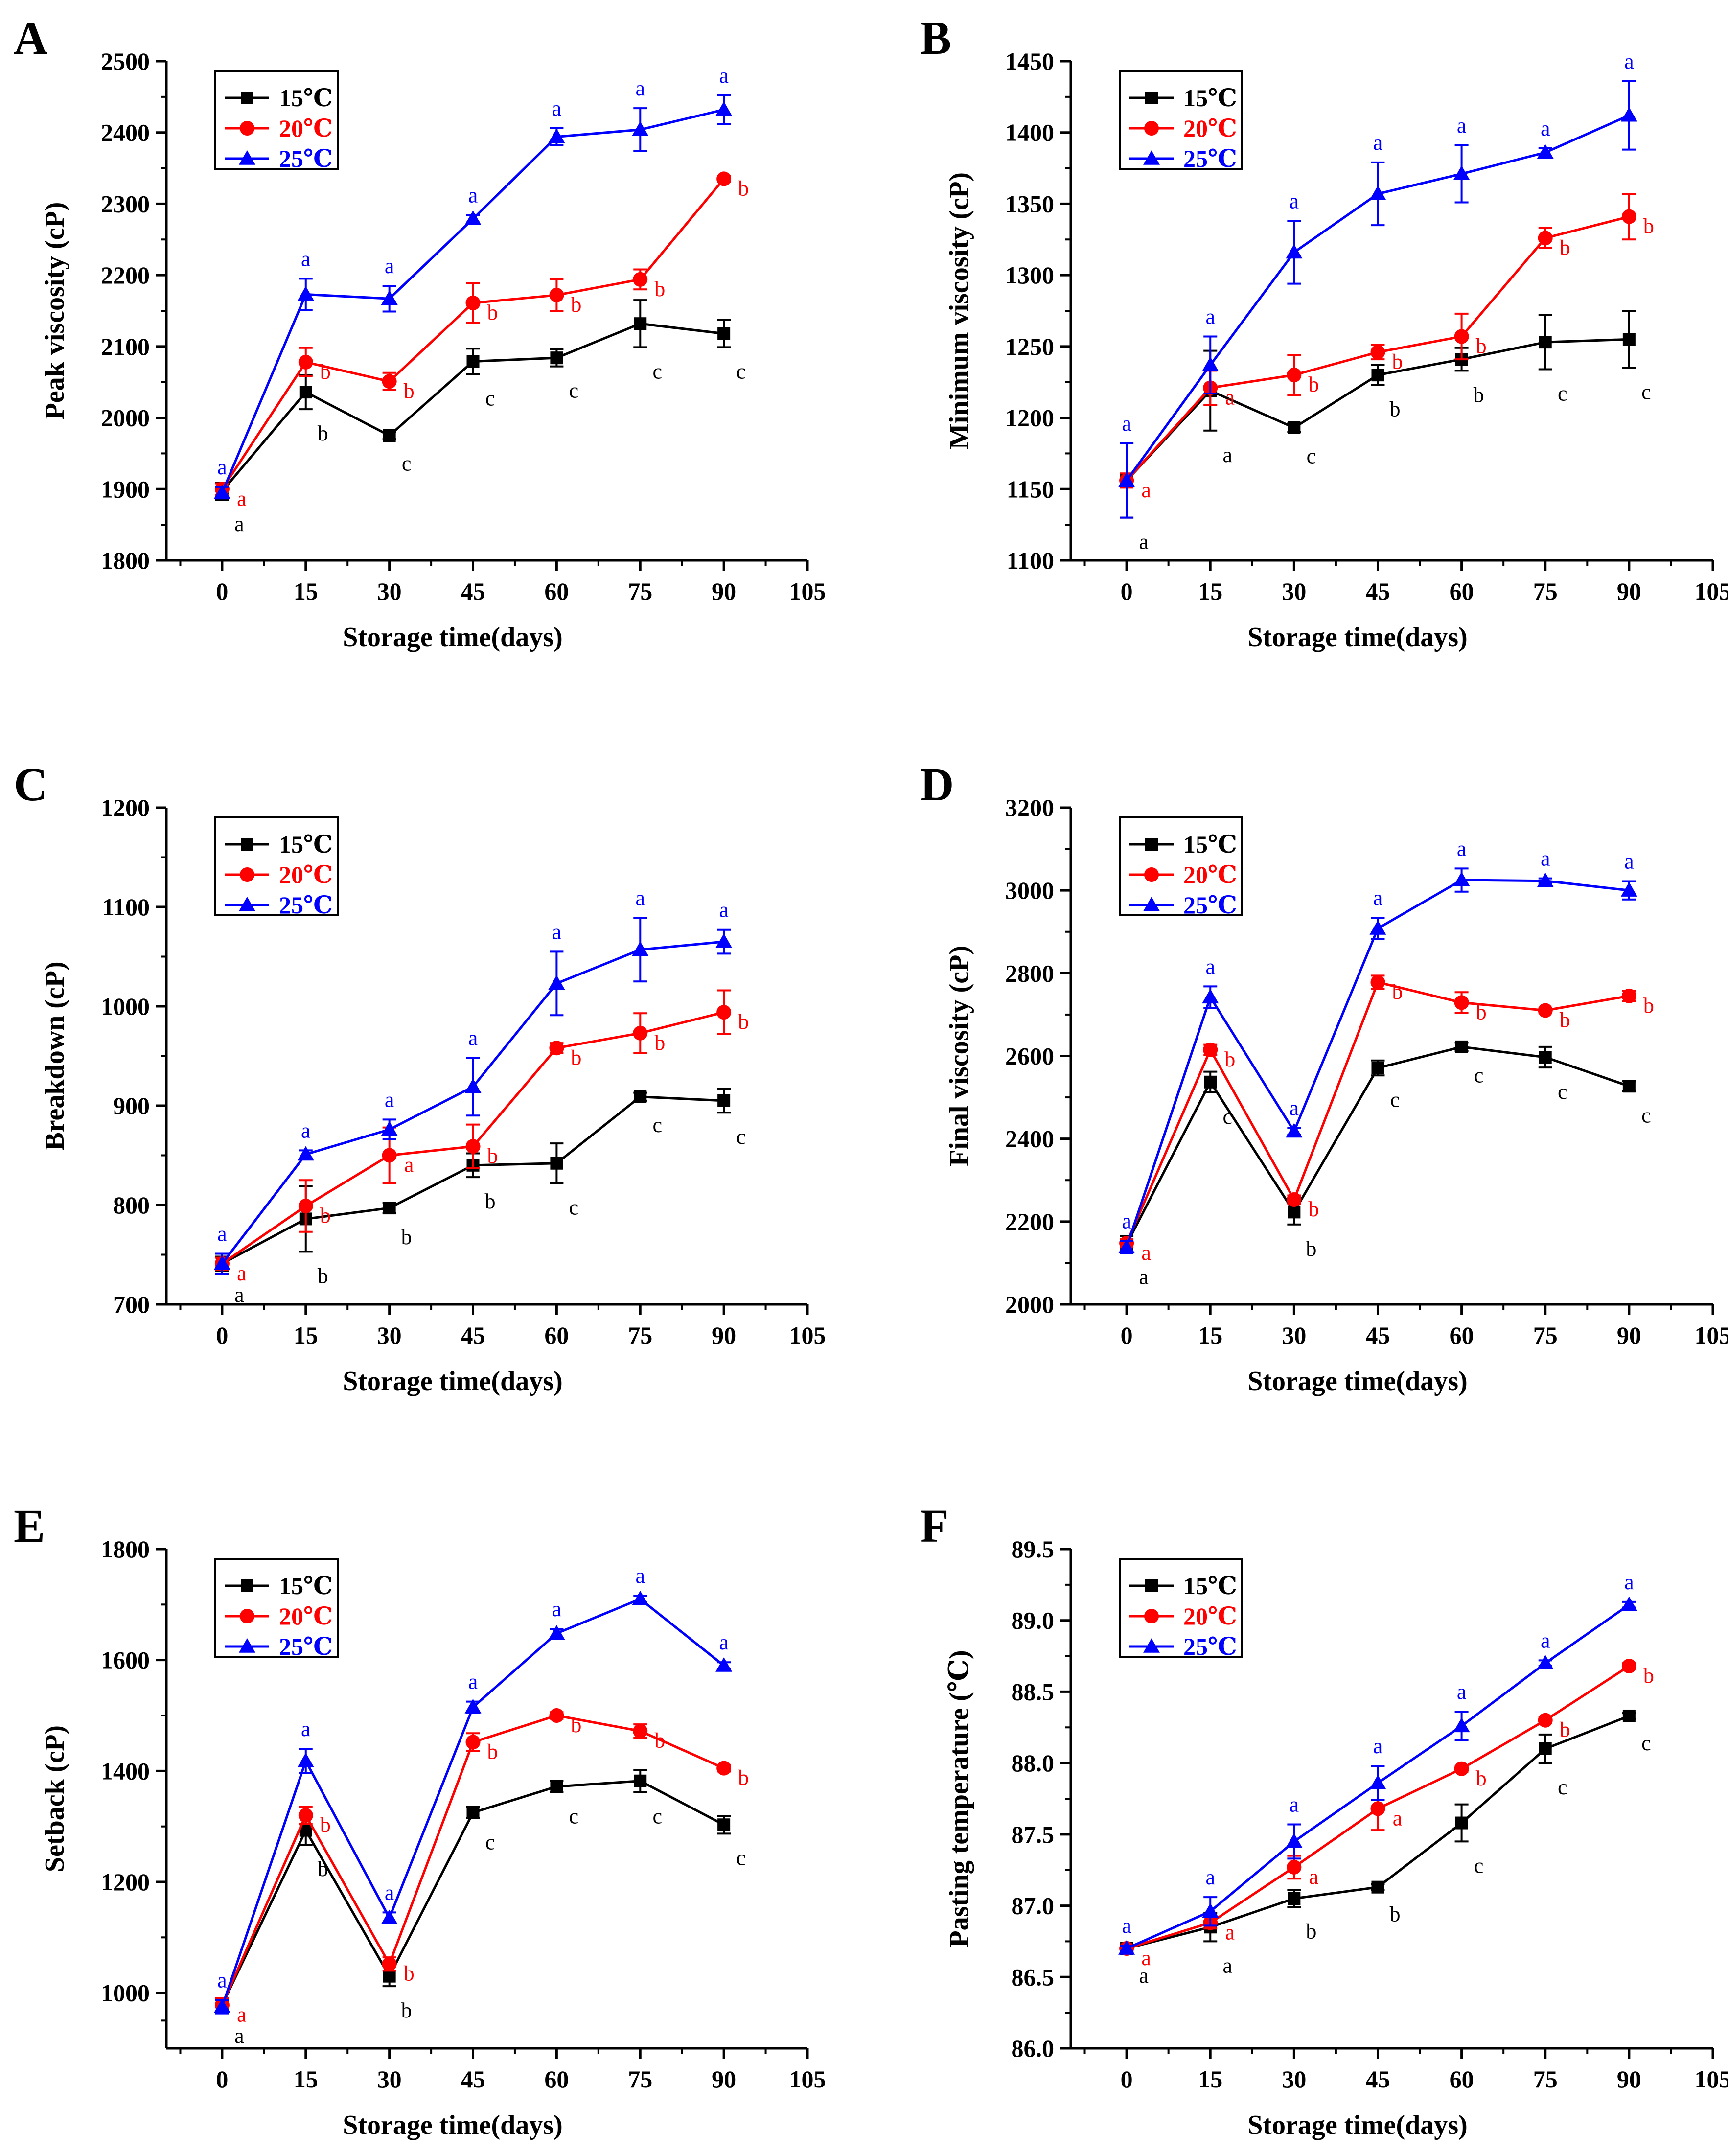  I want to click on panel-f-y-tick-label: 87.0, so click(1033, 1906).